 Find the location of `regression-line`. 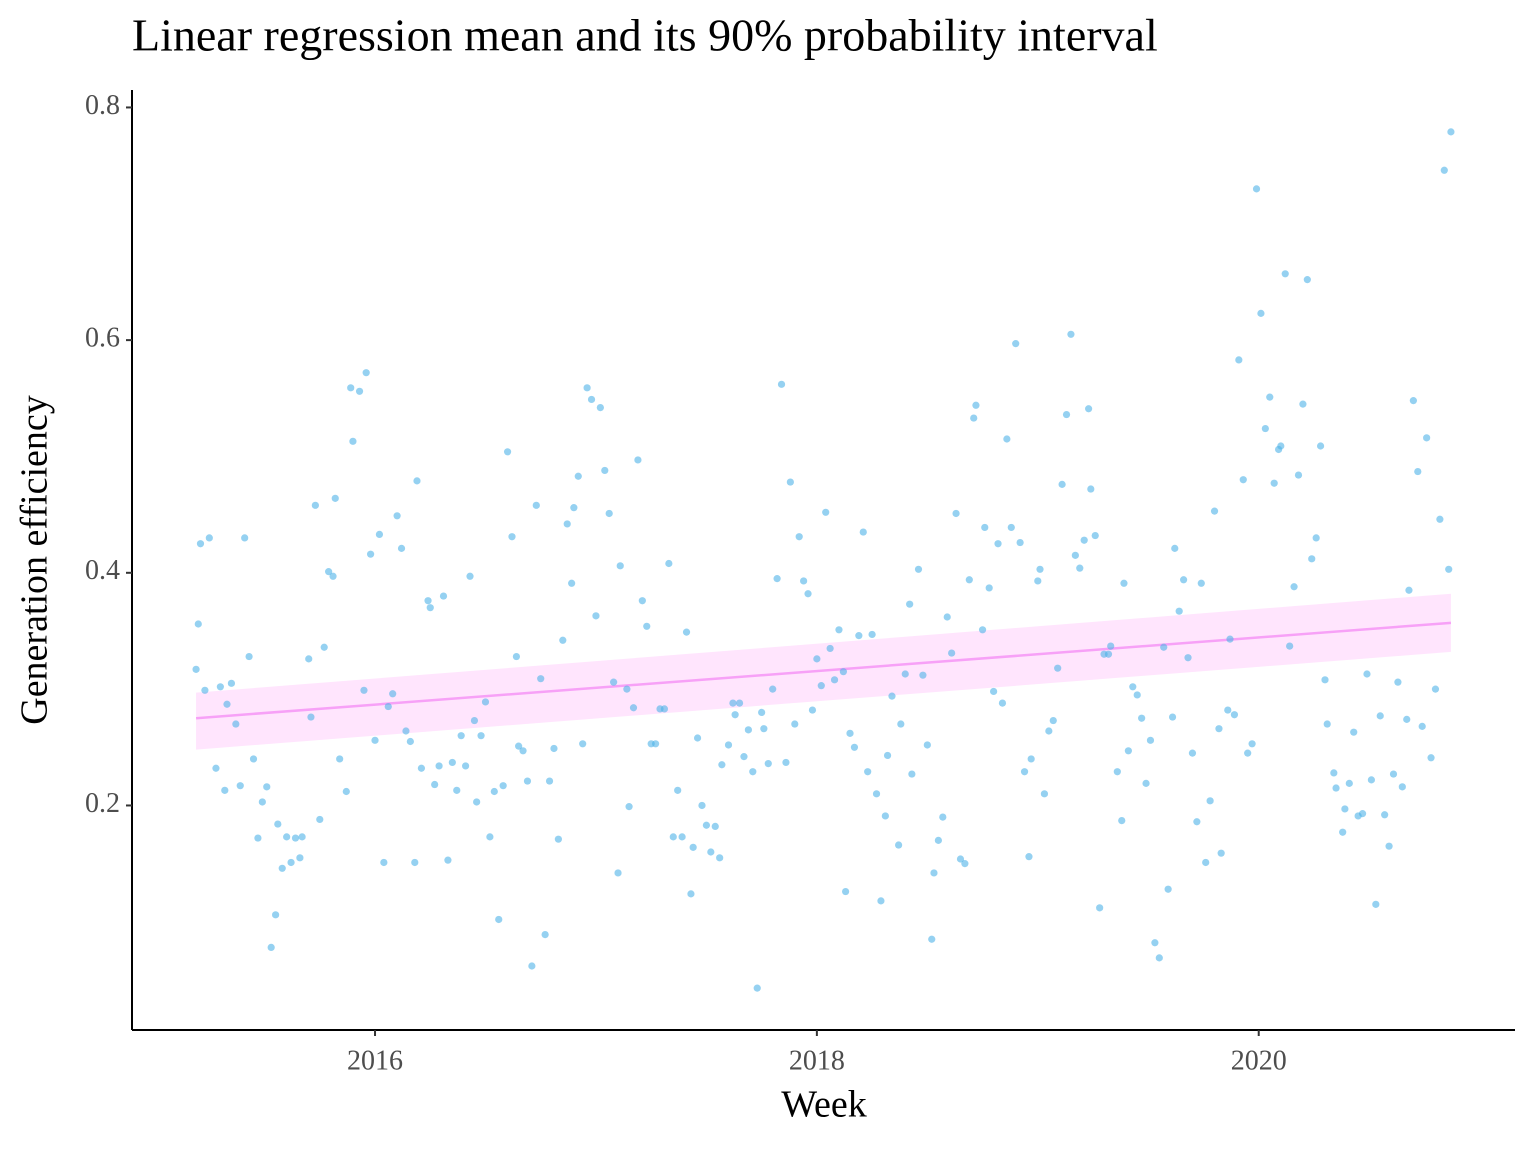

regression-line is located at coordinates (823, 670).